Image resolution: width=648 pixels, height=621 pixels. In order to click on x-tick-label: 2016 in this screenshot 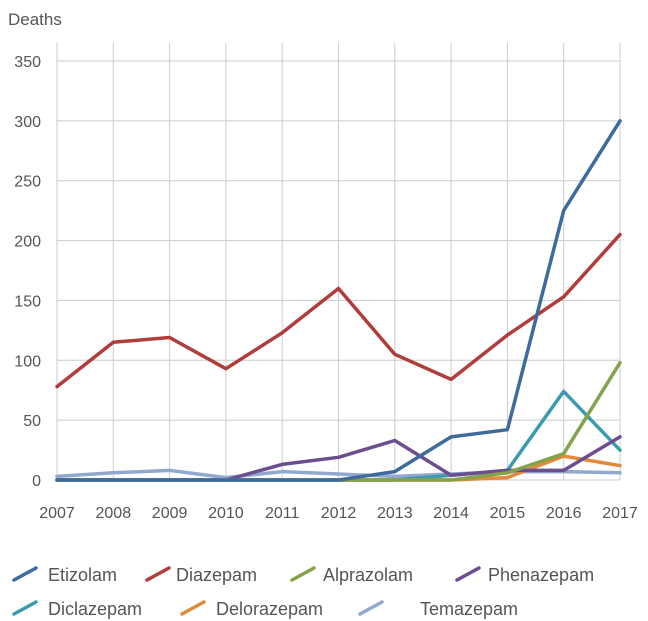, I will do `click(564, 513)`.